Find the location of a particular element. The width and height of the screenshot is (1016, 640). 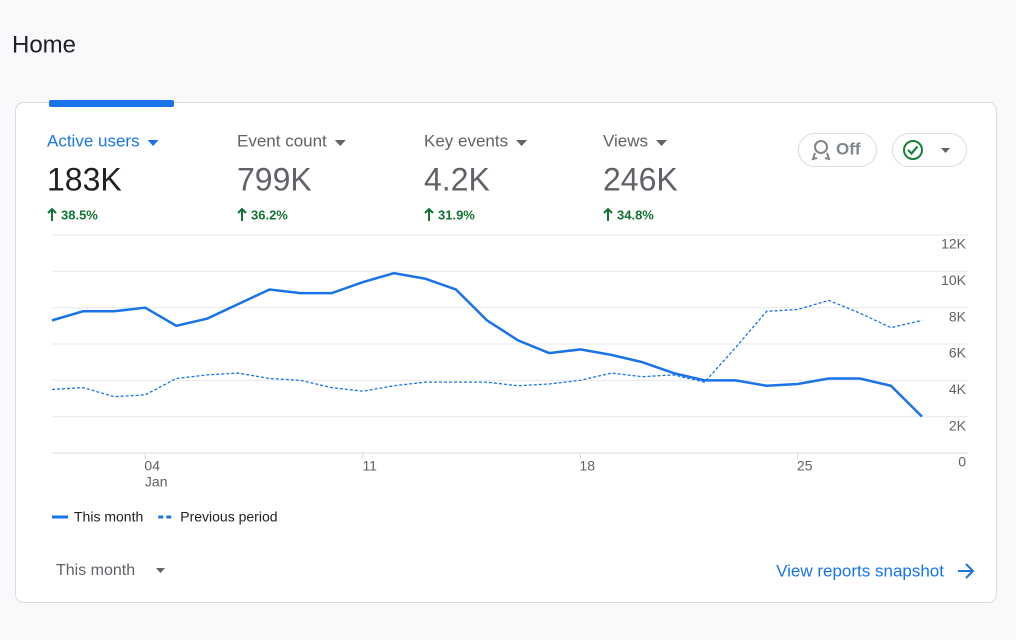

y-tick-label: 8K is located at coordinates (958, 316).